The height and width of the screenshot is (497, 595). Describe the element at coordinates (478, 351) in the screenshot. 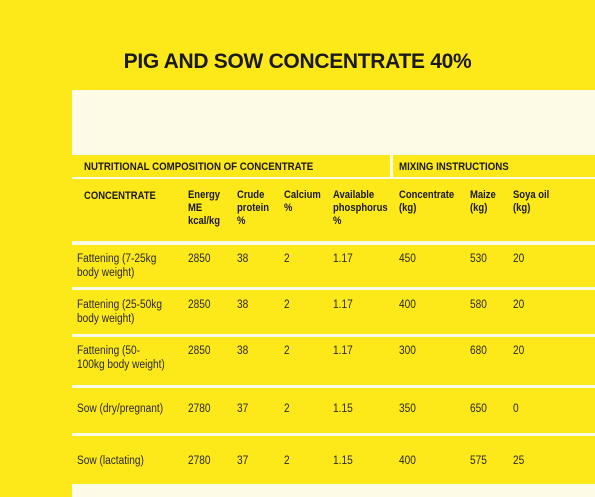

I see `cell-maize: 680` at that location.